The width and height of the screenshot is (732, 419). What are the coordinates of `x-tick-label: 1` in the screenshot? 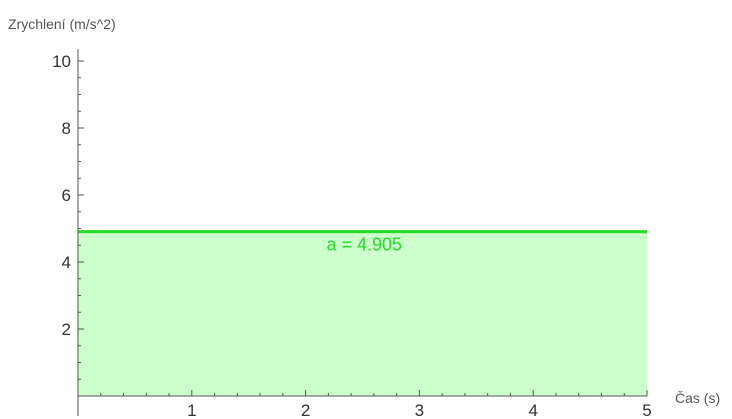 It's located at (191, 410).